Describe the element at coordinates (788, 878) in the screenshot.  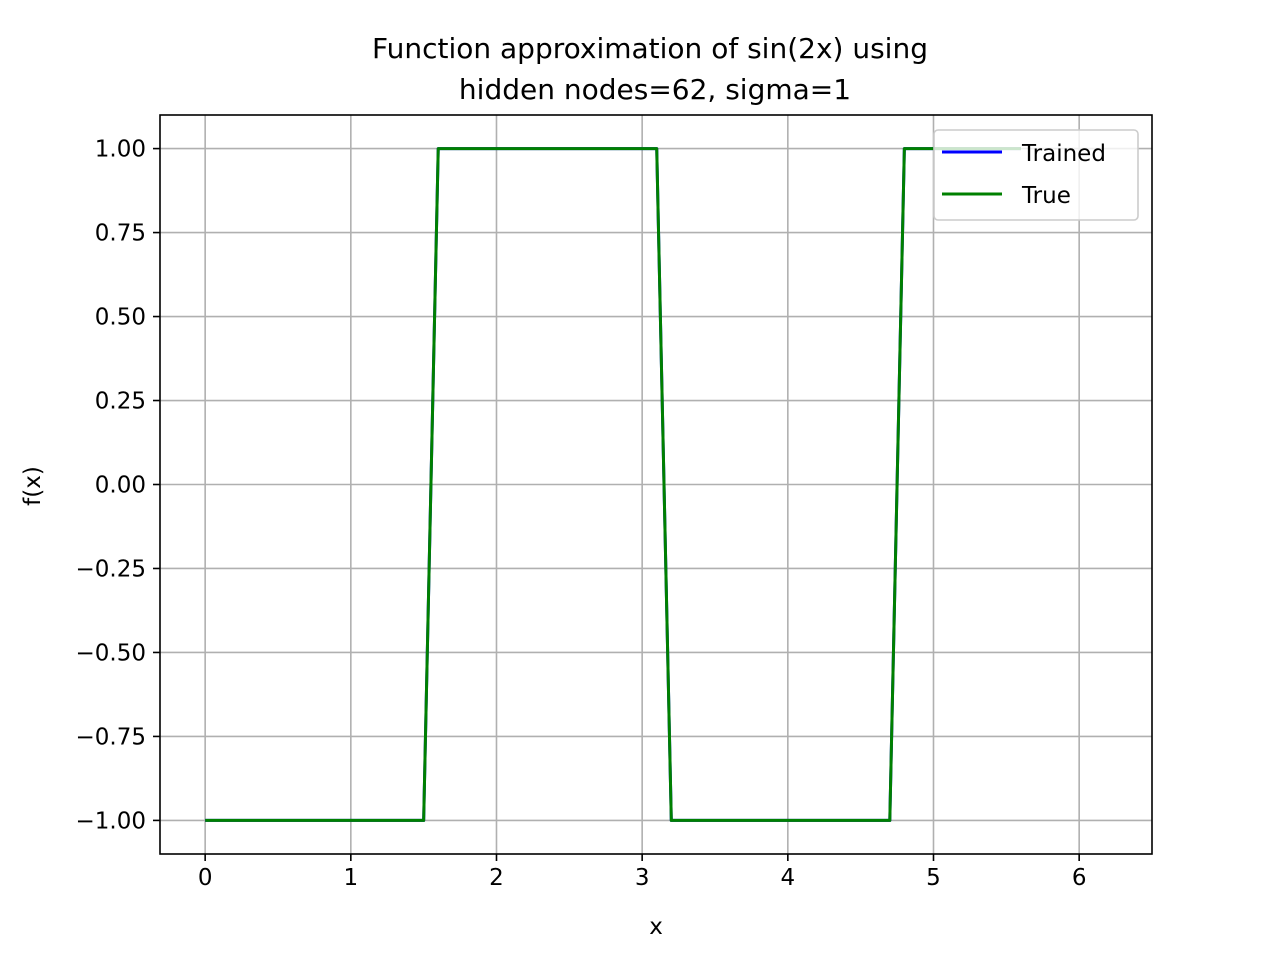
I see `x-tick-label: 4` at that location.